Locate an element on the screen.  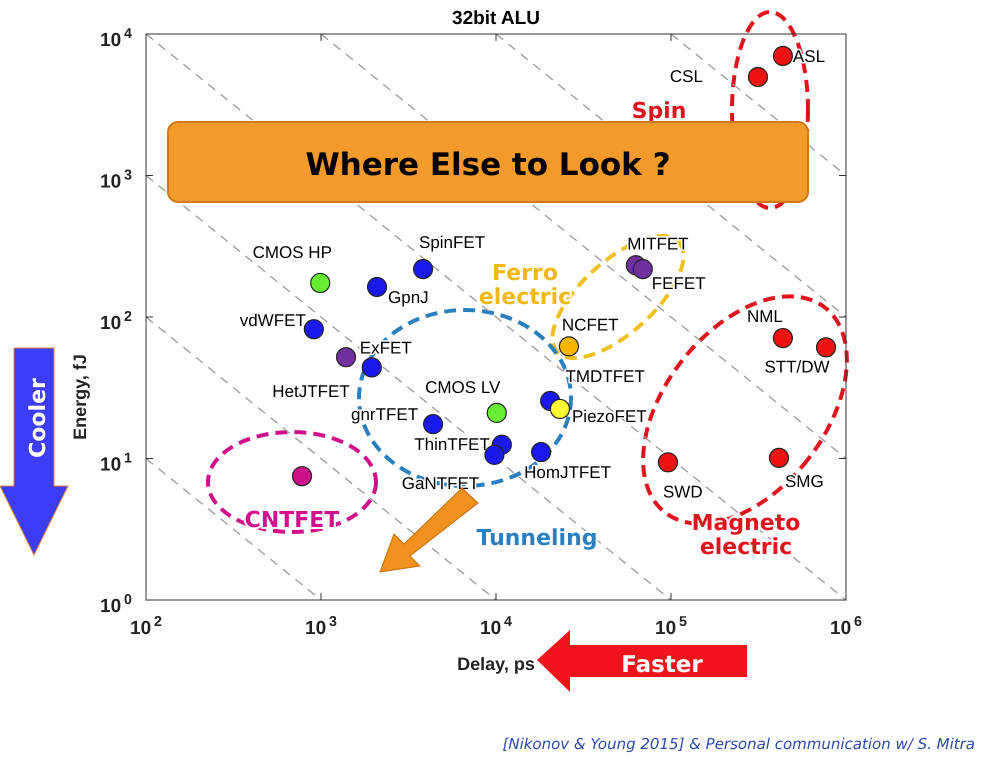
x-tick-label: 10$^{3}$ is located at coordinates (321, 626).